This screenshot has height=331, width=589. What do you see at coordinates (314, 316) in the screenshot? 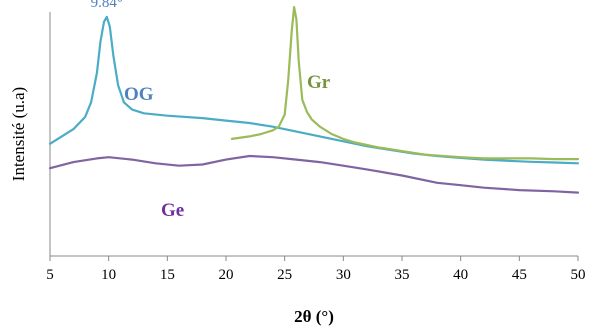
I see `x-axis-title: 2θ (°)` at bounding box center [314, 316].